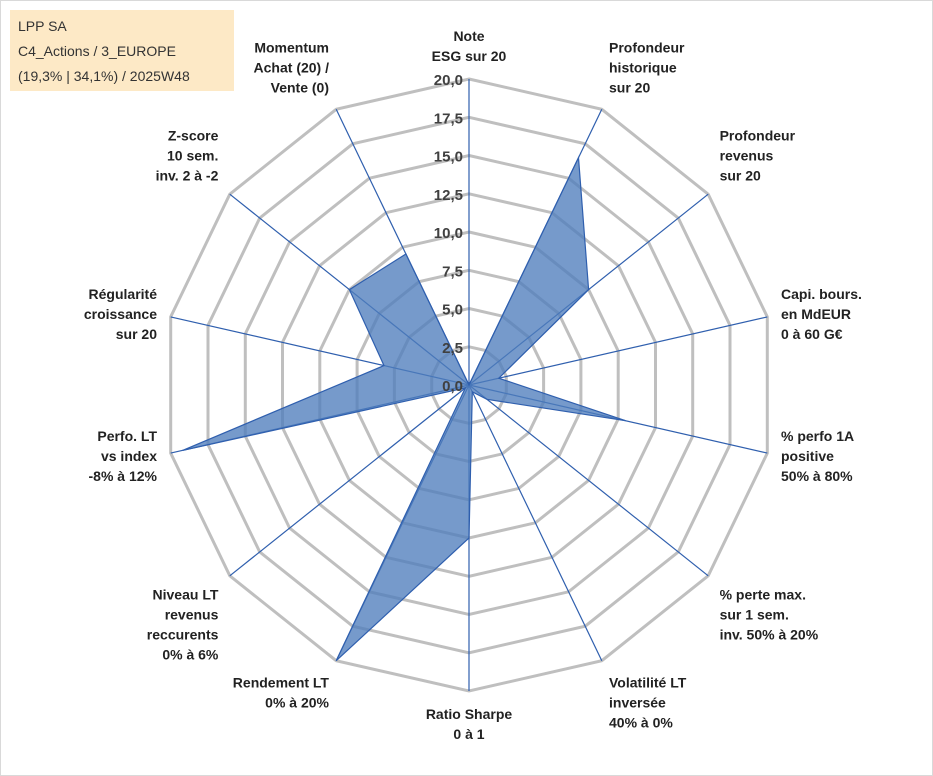  Describe the element at coordinates (648, 683) in the screenshot. I see `category-label-line: Volatilité LT` at that location.